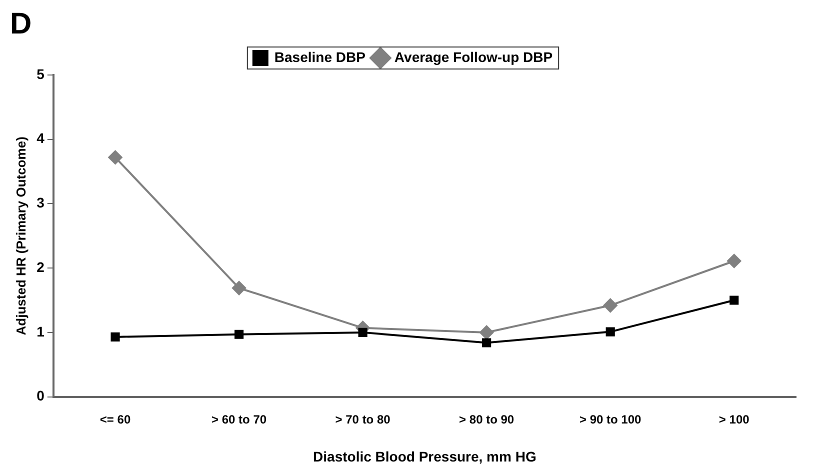 This screenshot has width=816, height=475. What do you see at coordinates (424, 456) in the screenshot?
I see `x-axis-title: Diastolic Blood Pressure, mm HG` at bounding box center [424, 456].